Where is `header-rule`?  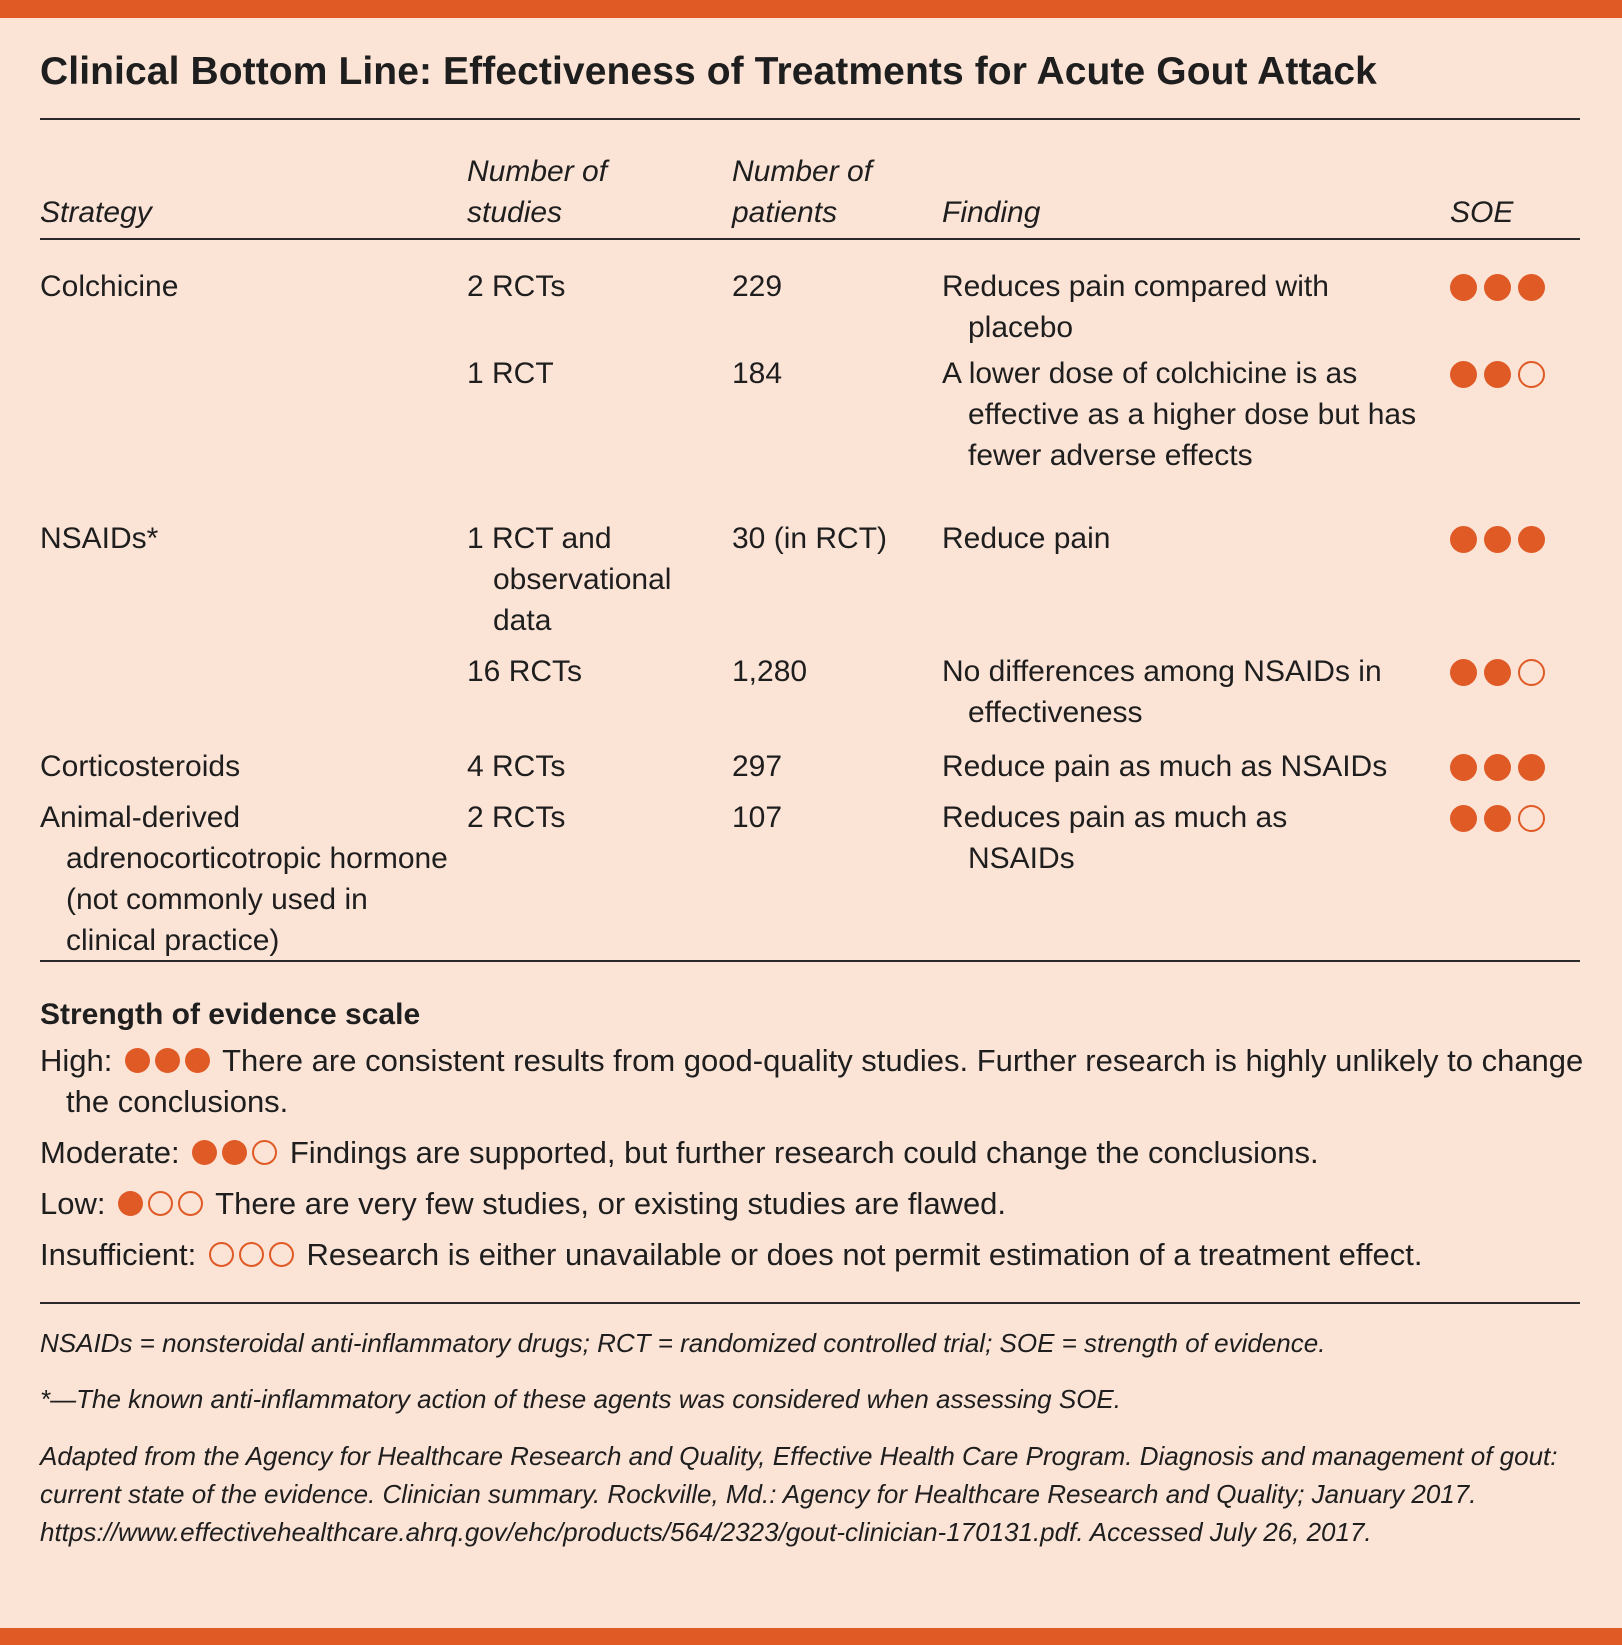
header-rule is located at coordinates (810, 239).